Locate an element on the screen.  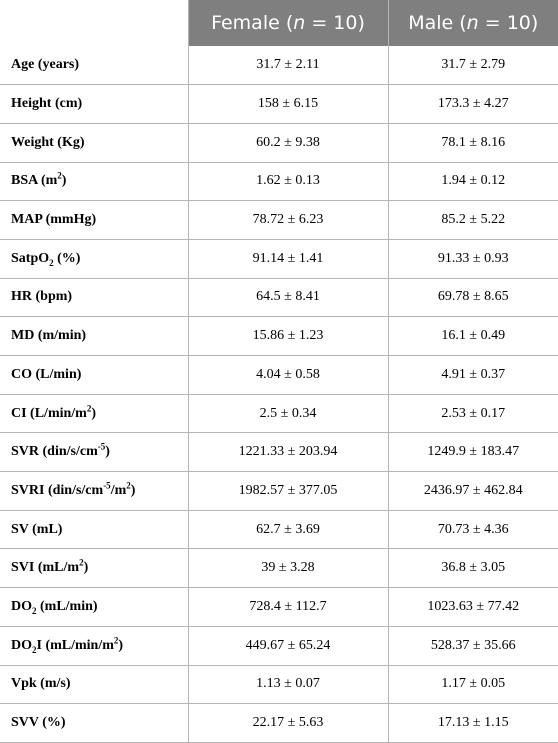
row-label: Weight (Kg) is located at coordinates (94, 143).